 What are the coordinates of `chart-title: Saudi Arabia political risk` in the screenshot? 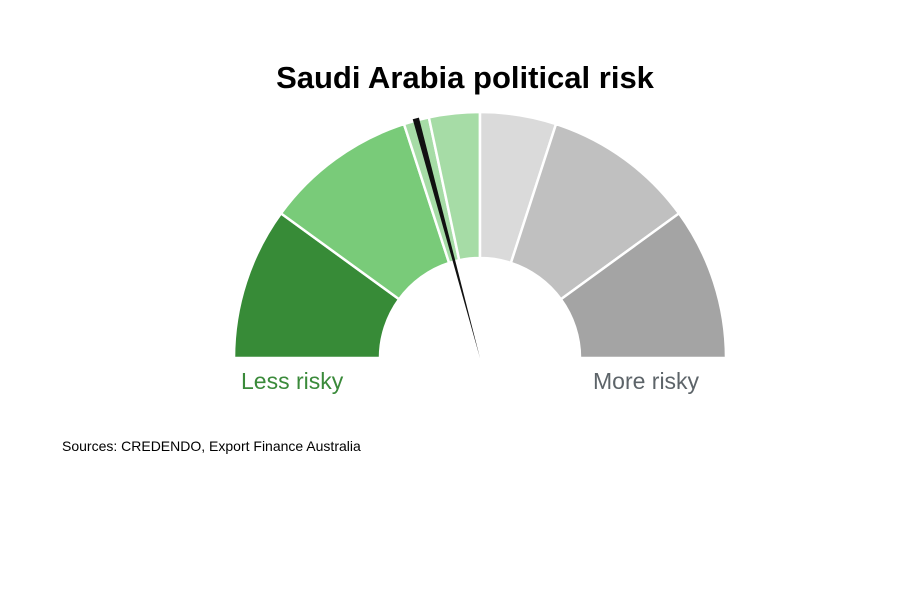 It's located at (465, 77).